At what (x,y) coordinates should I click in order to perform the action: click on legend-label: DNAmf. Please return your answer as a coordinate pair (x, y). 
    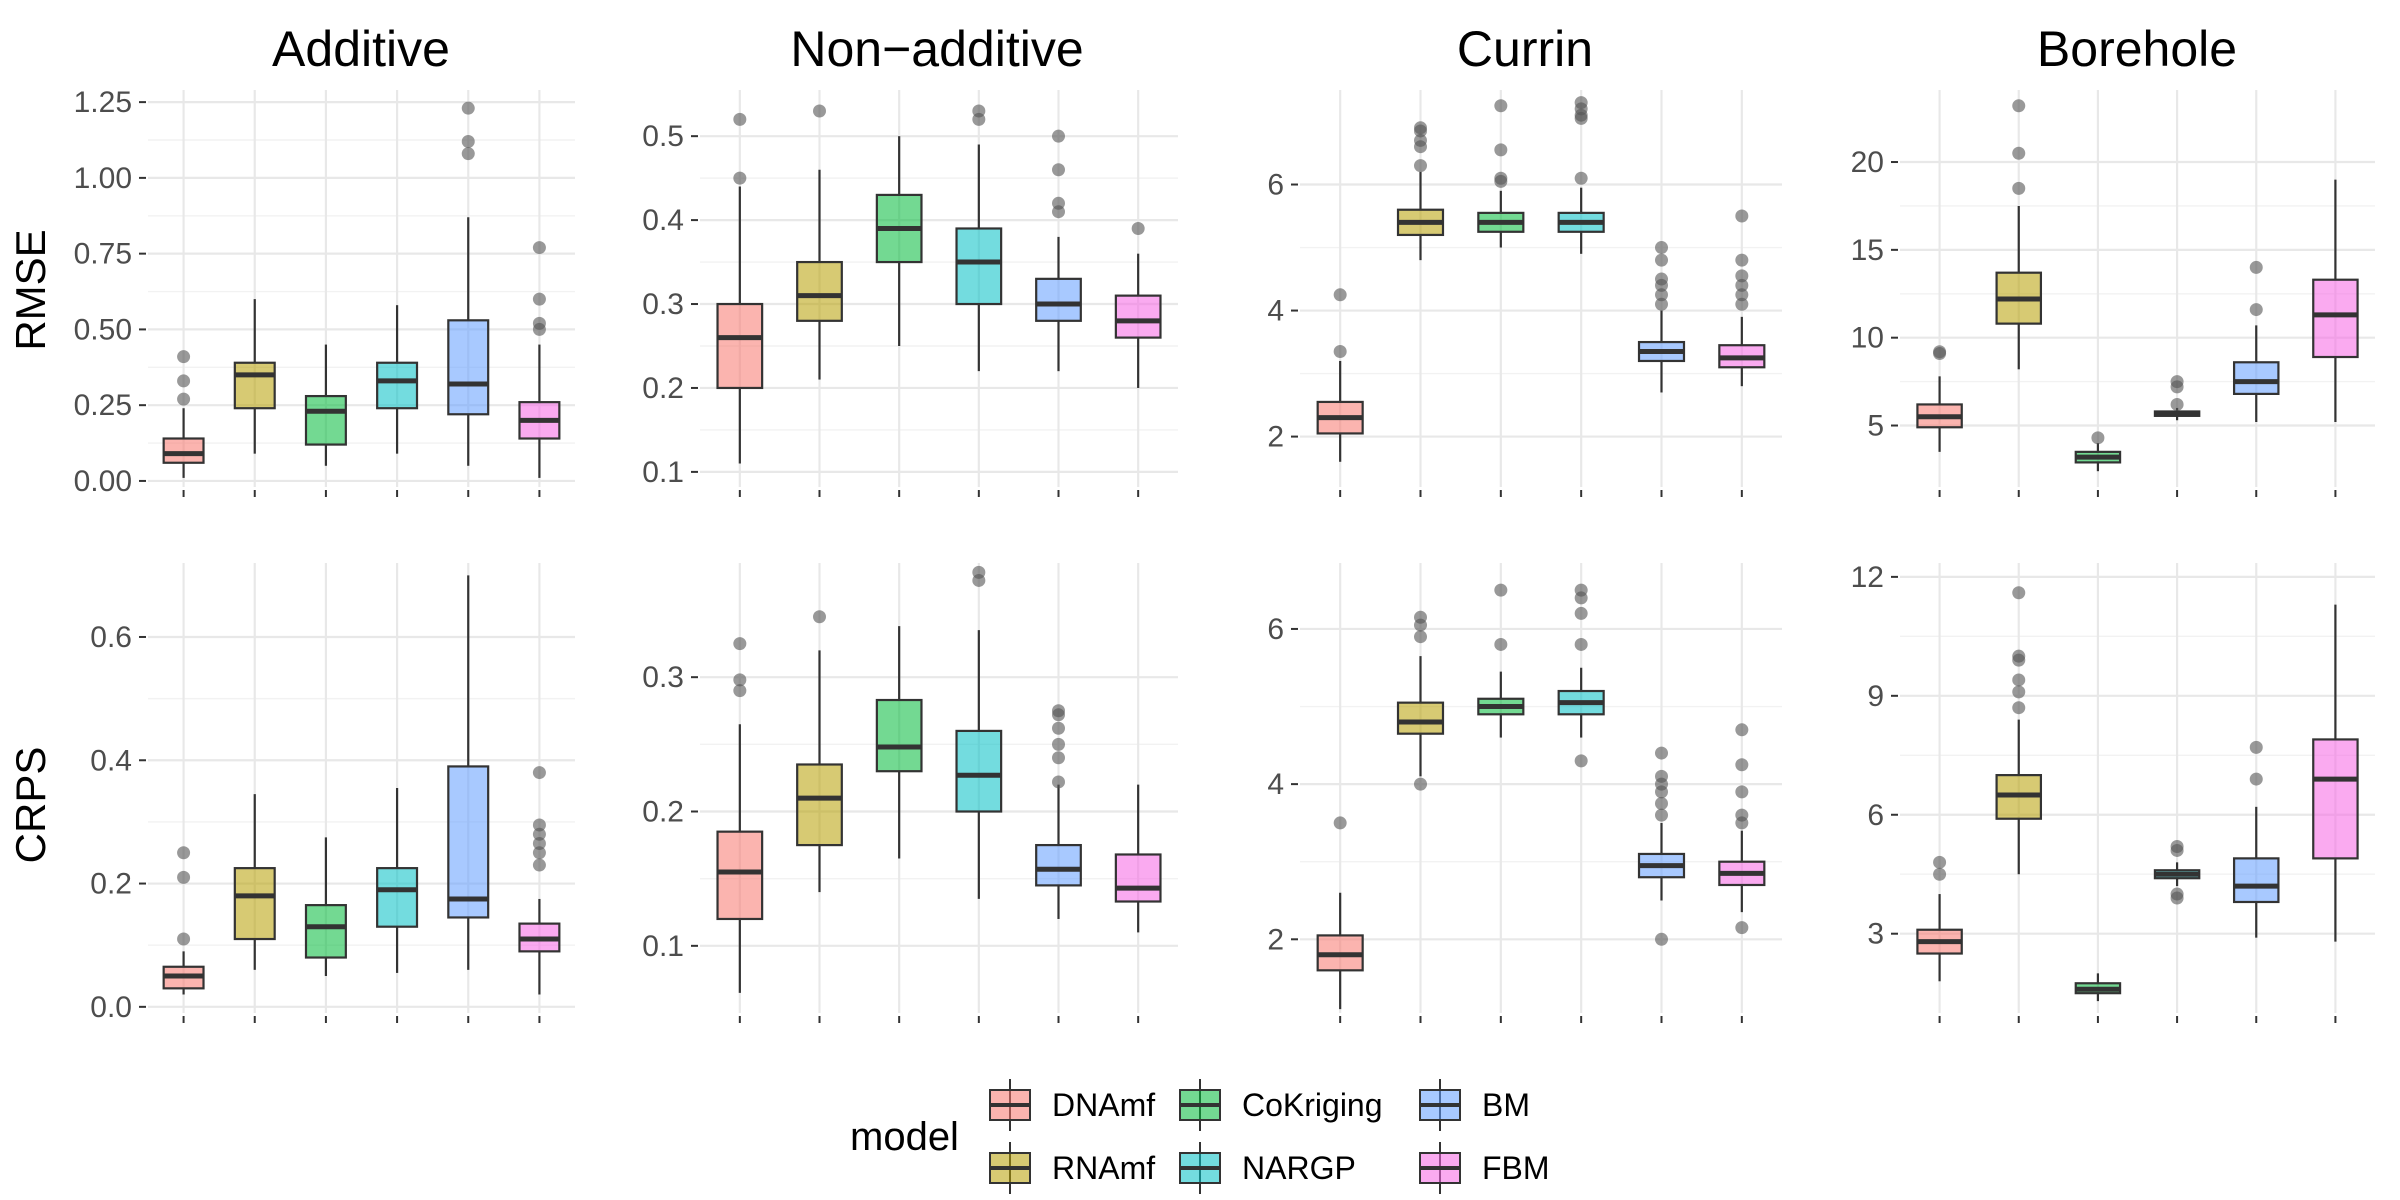
    Looking at the image, I should click on (1103, 1105).